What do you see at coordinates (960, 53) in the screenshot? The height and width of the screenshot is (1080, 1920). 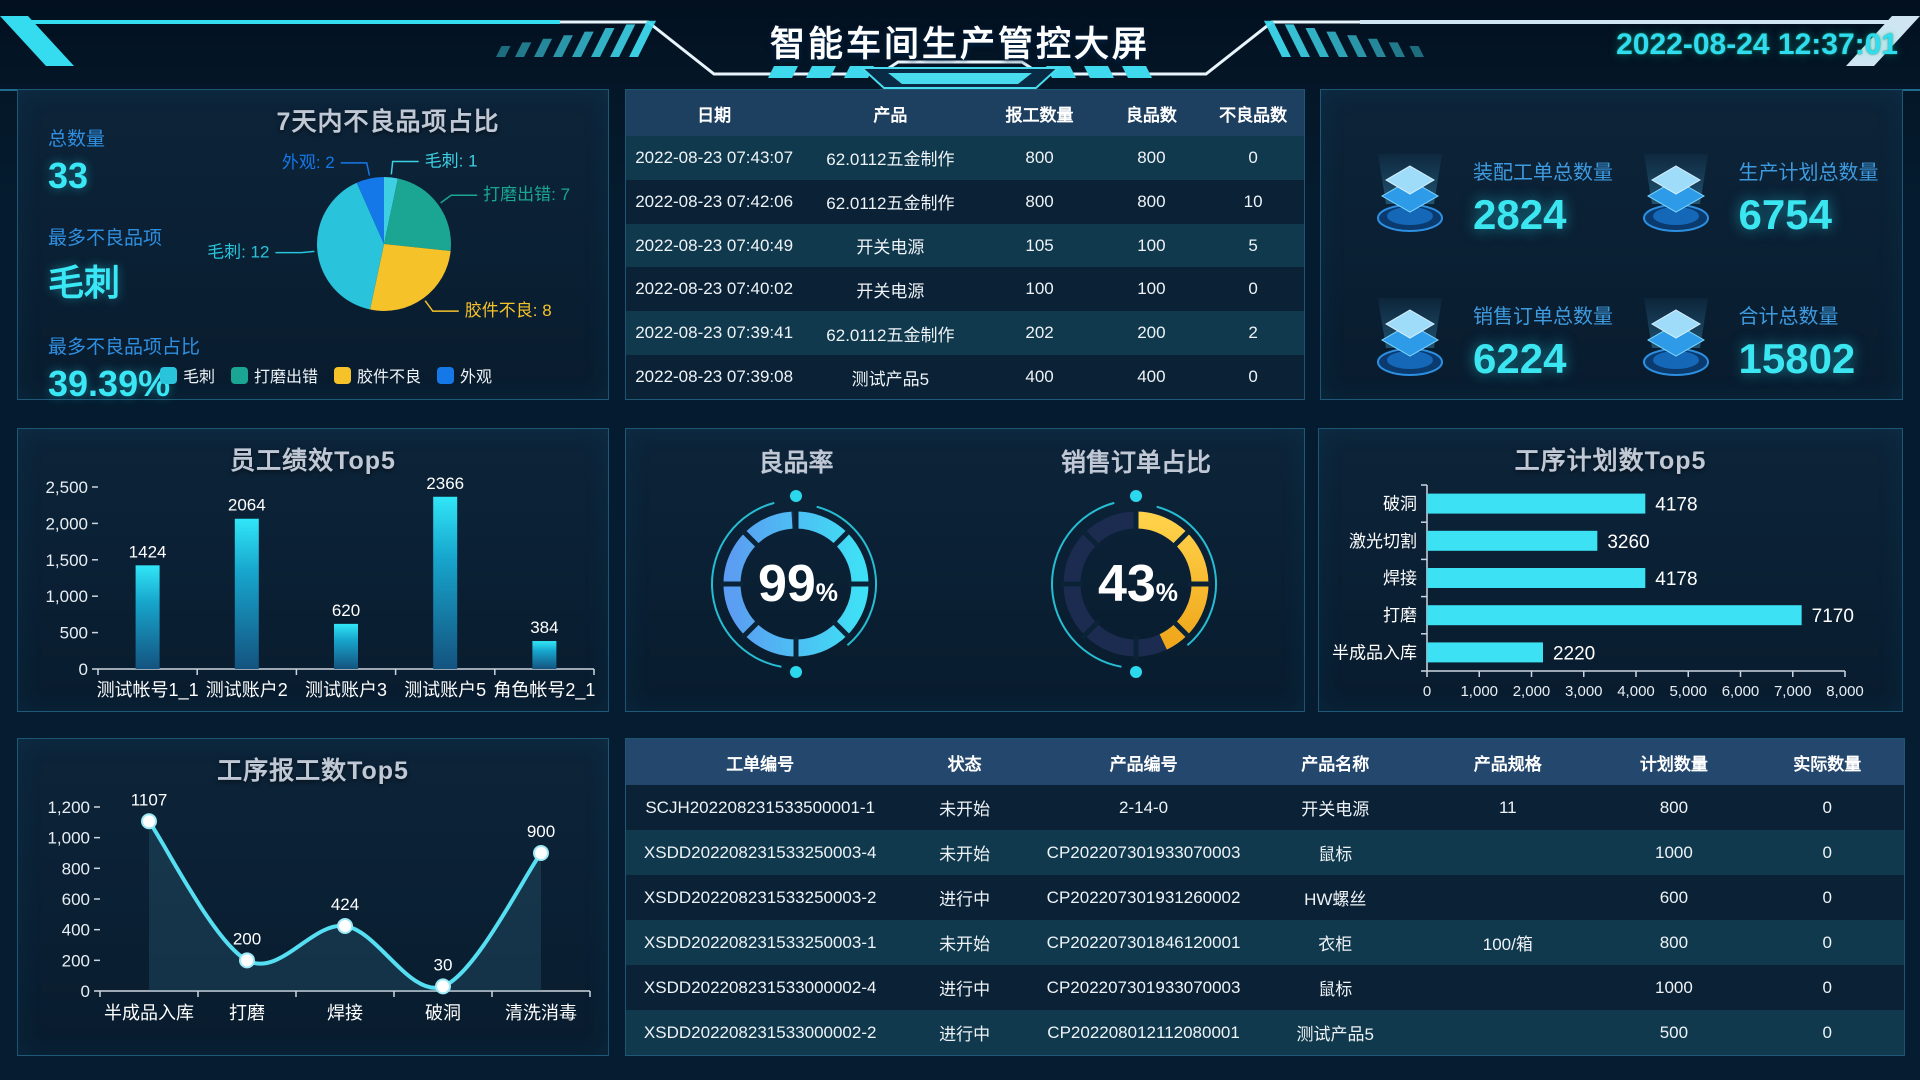 I see `header-decoration` at bounding box center [960, 53].